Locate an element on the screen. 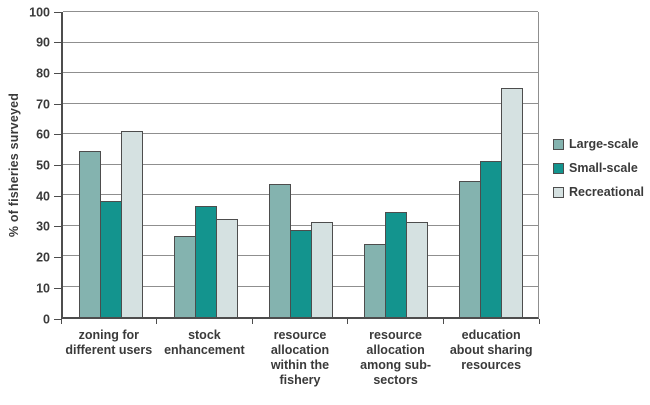 Image resolution: width=650 pixels, height=405 pixels. legend-item-small-scale: Small-scale is located at coordinates (598, 168).